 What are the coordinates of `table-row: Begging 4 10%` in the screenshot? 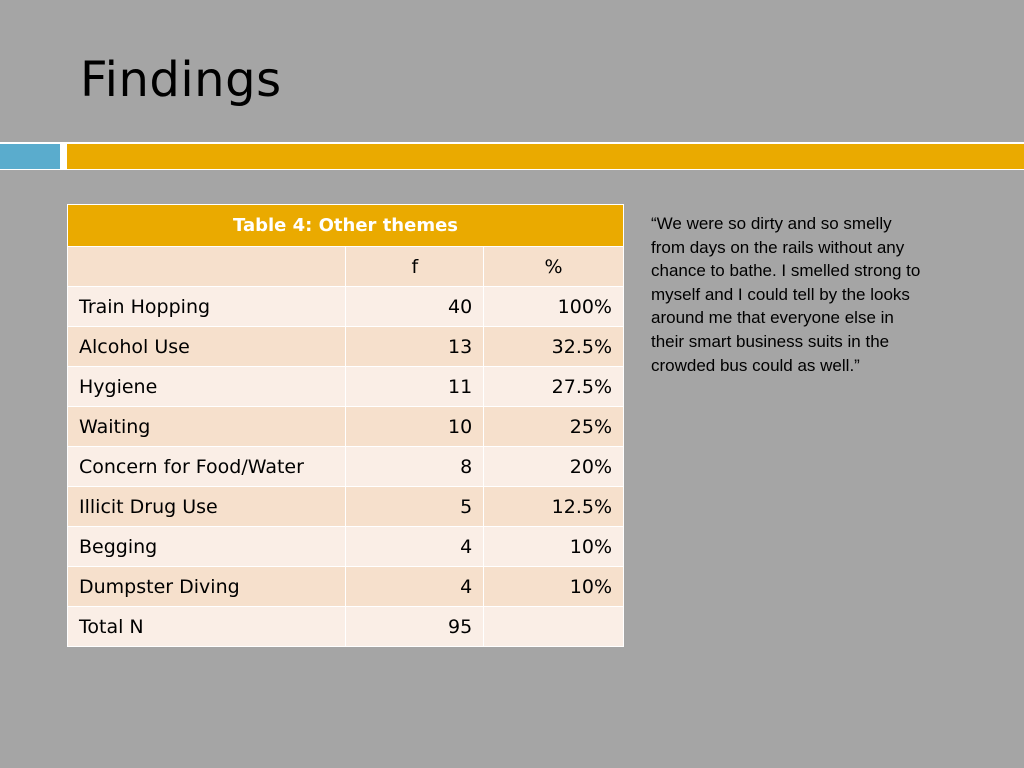 It's located at (345, 546).